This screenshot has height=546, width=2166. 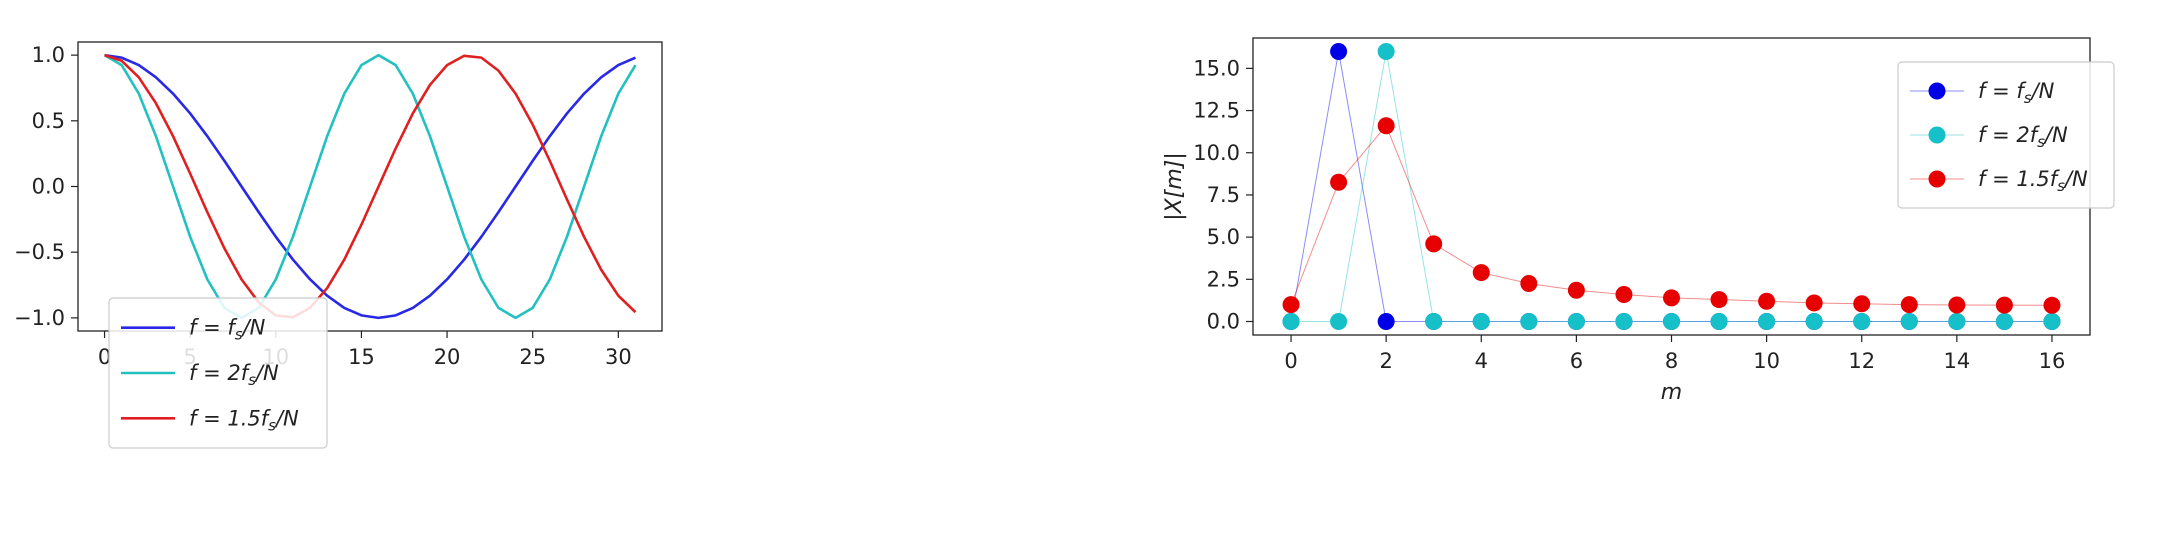 I want to click on right-legend, so click(x=2006, y=135).